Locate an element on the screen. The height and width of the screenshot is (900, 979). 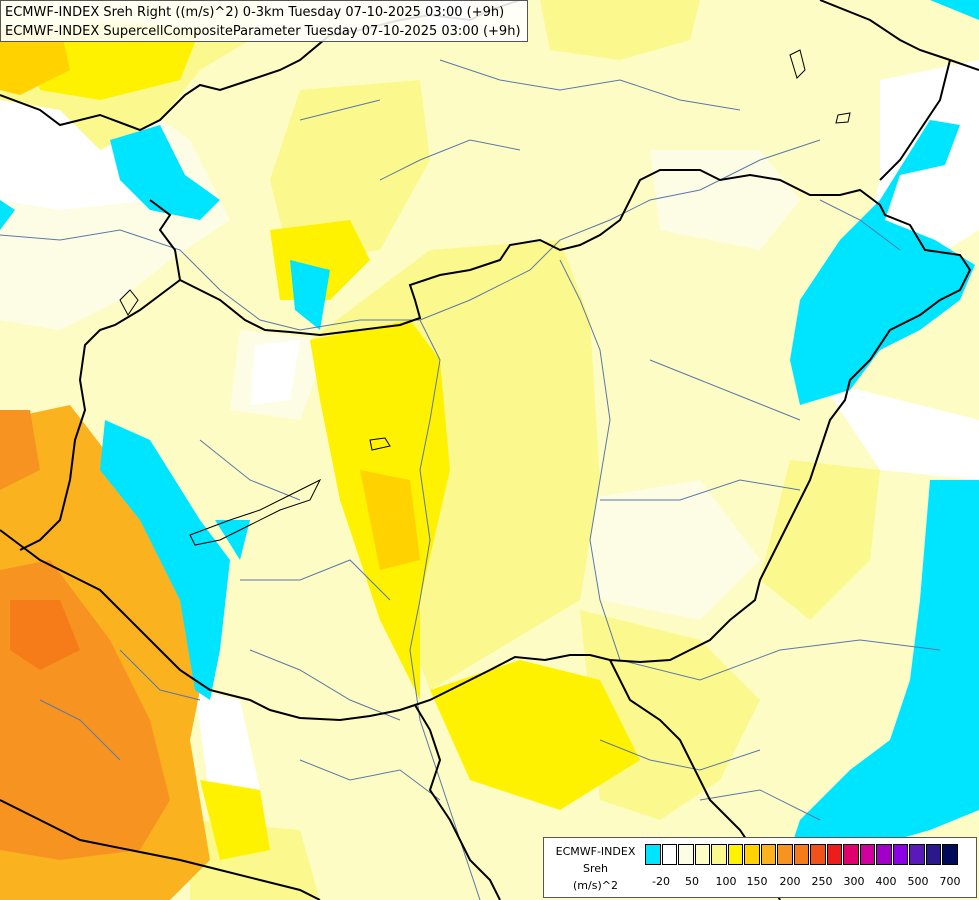
legend-variable: Sreh is located at coordinates (595, 868).